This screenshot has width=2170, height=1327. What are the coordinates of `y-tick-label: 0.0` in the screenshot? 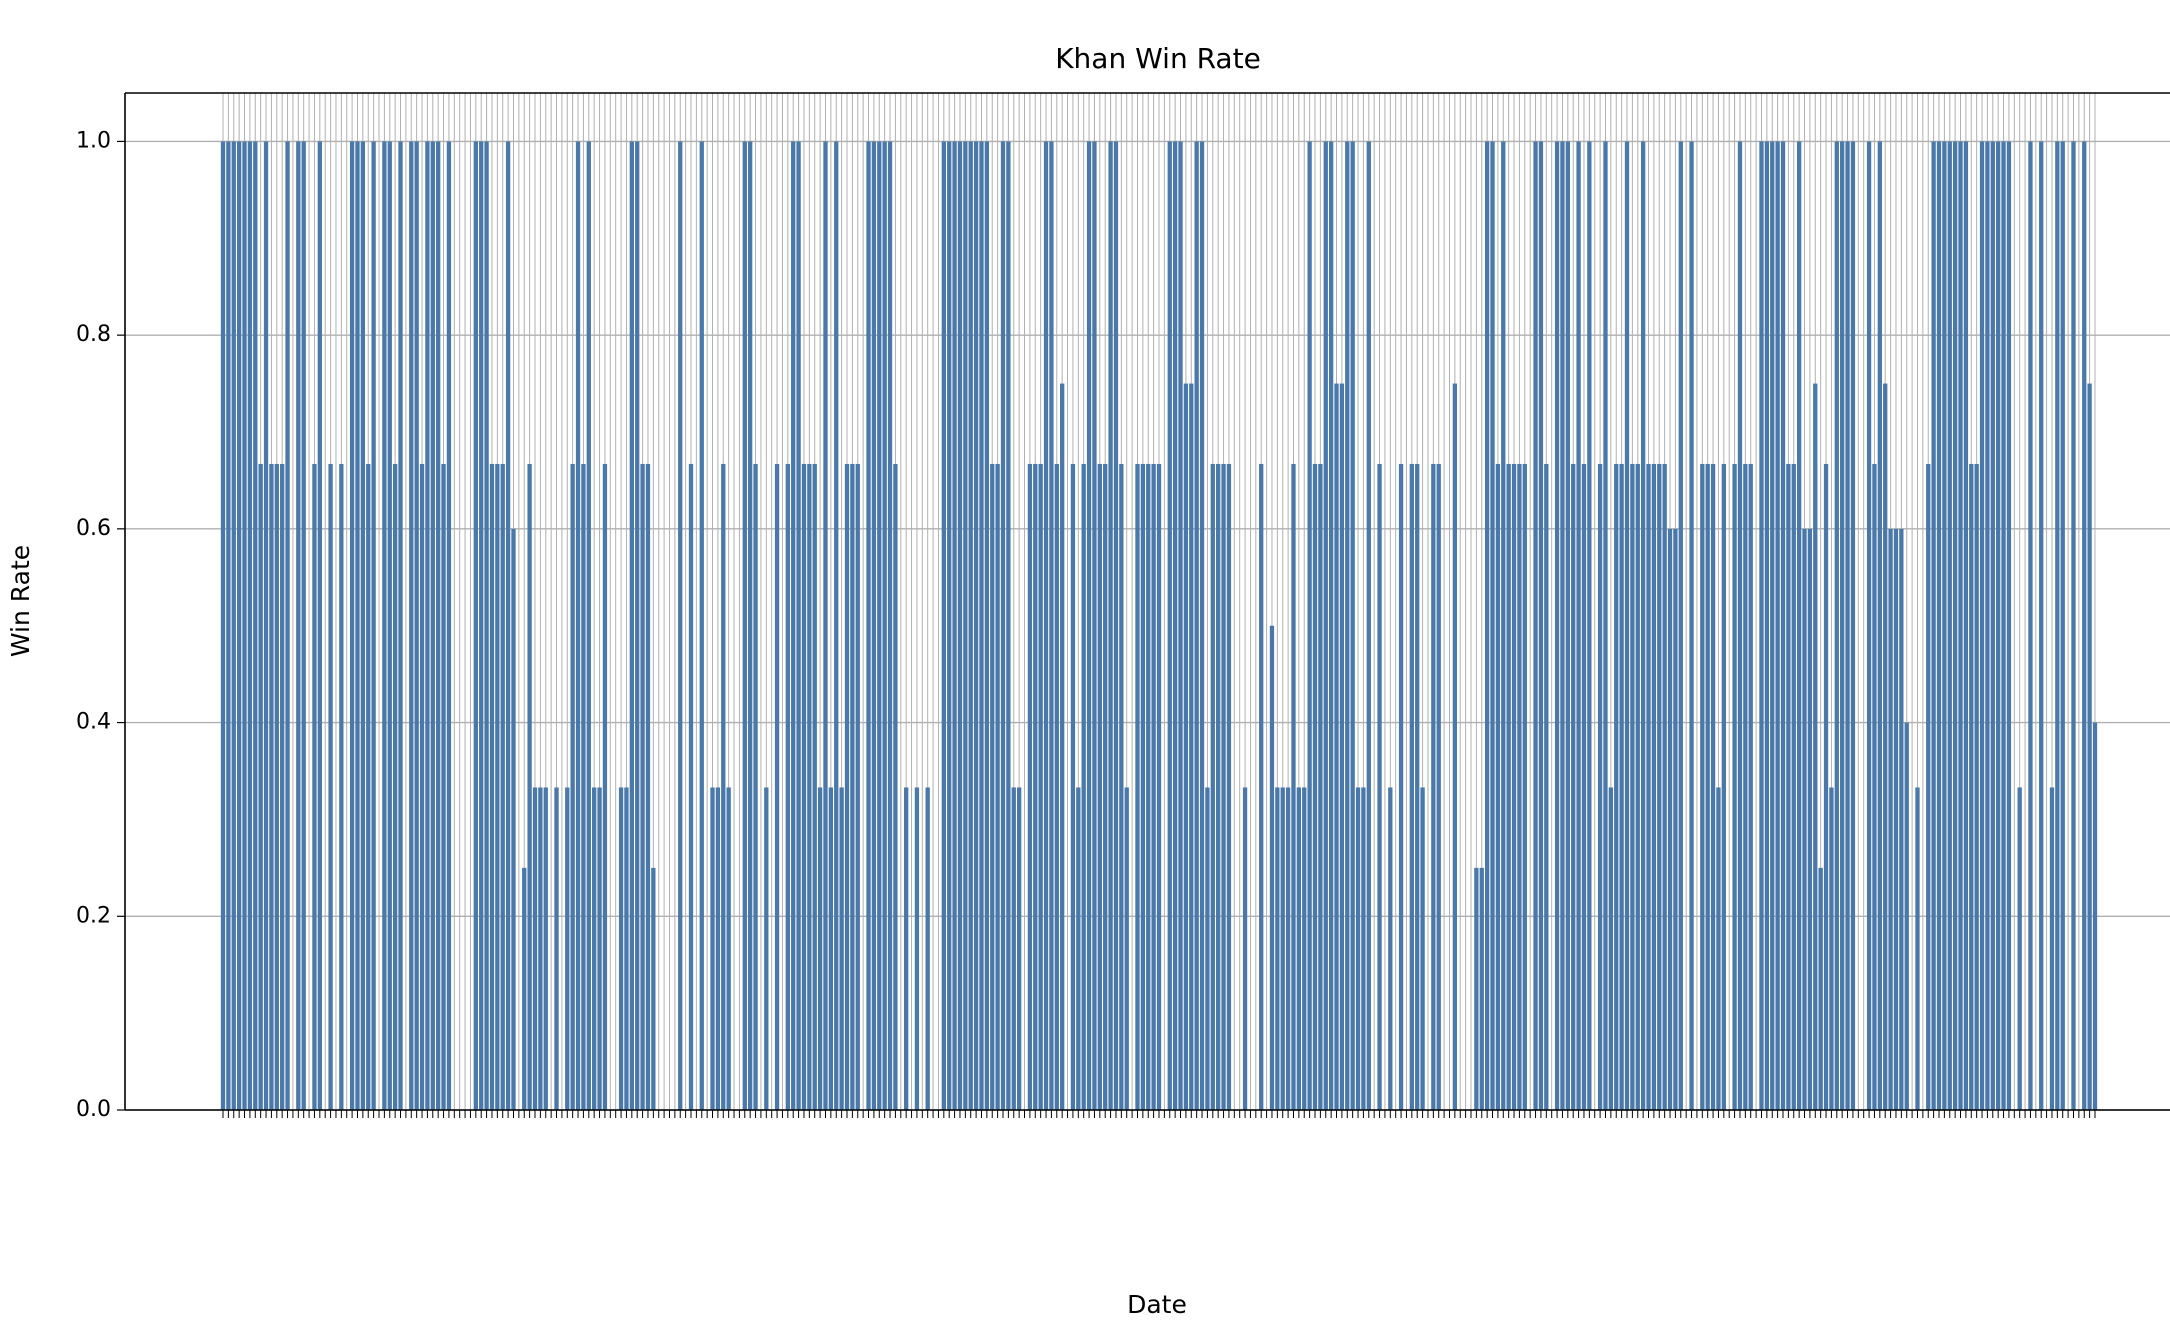 It's located at (93, 1109).